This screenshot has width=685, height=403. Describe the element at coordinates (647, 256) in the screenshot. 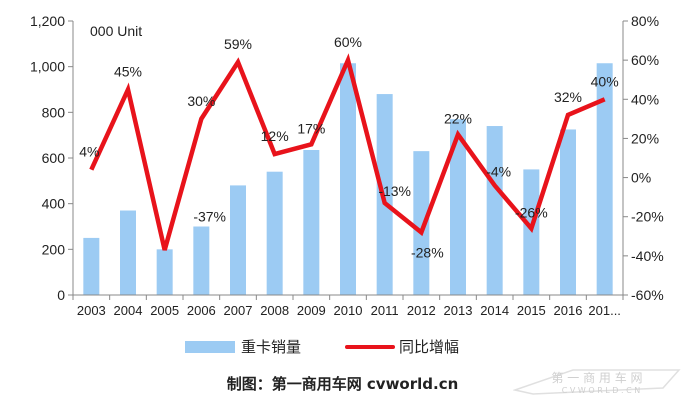

I see `y-right-tick-label: -40%` at that location.